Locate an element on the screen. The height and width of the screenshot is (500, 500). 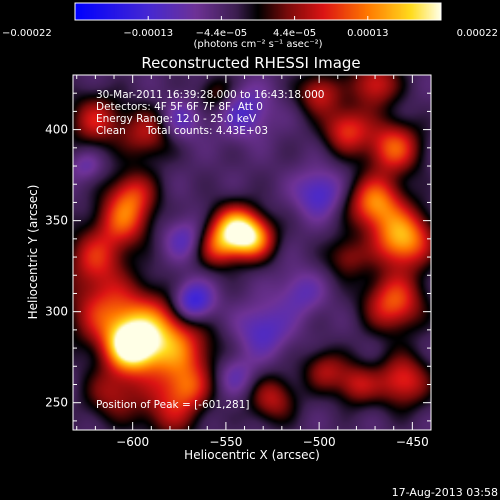
colorbar-tick-label: 4.4e−05 is located at coordinates (294, 33).